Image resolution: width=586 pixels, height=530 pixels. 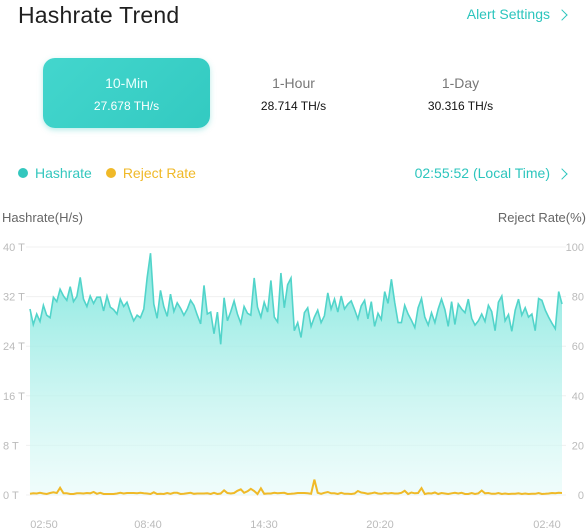 What do you see at coordinates (575, 248) in the screenshot?
I see `y-right-tick-label: 100` at bounding box center [575, 248].